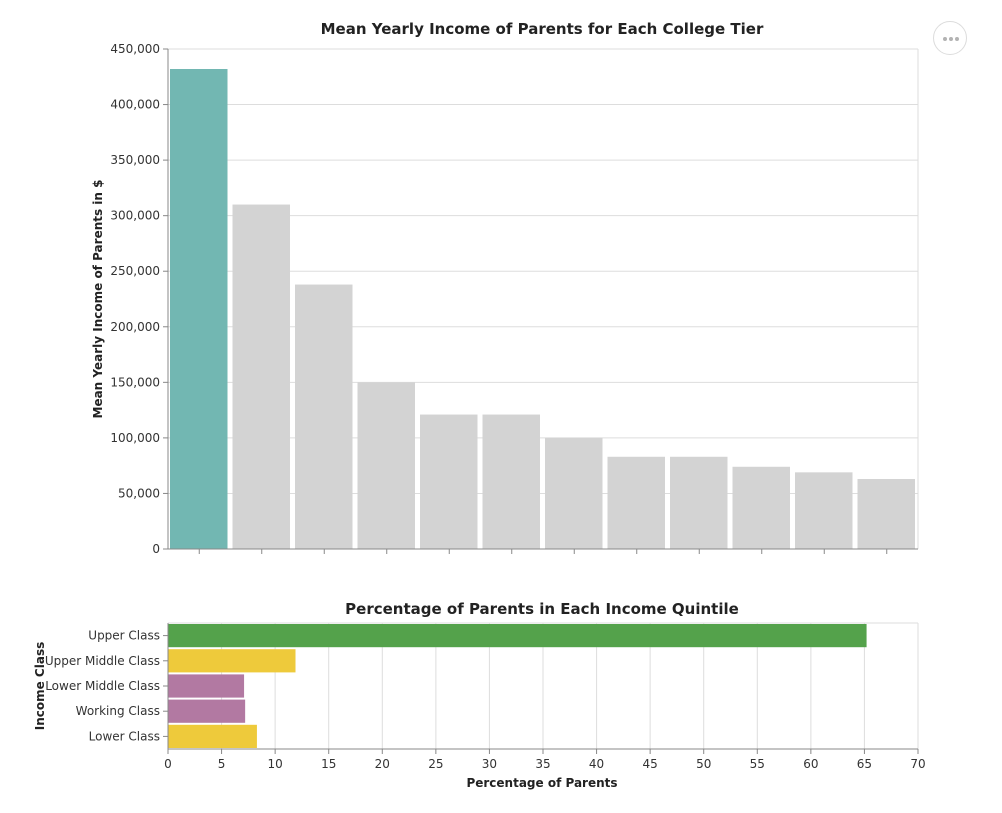 Image resolution: width=1002 pixels, height=813 pixels. Describe the element at coordinates (650, 764) in the screenshot. I see `x-tick-label: 45` at that location.